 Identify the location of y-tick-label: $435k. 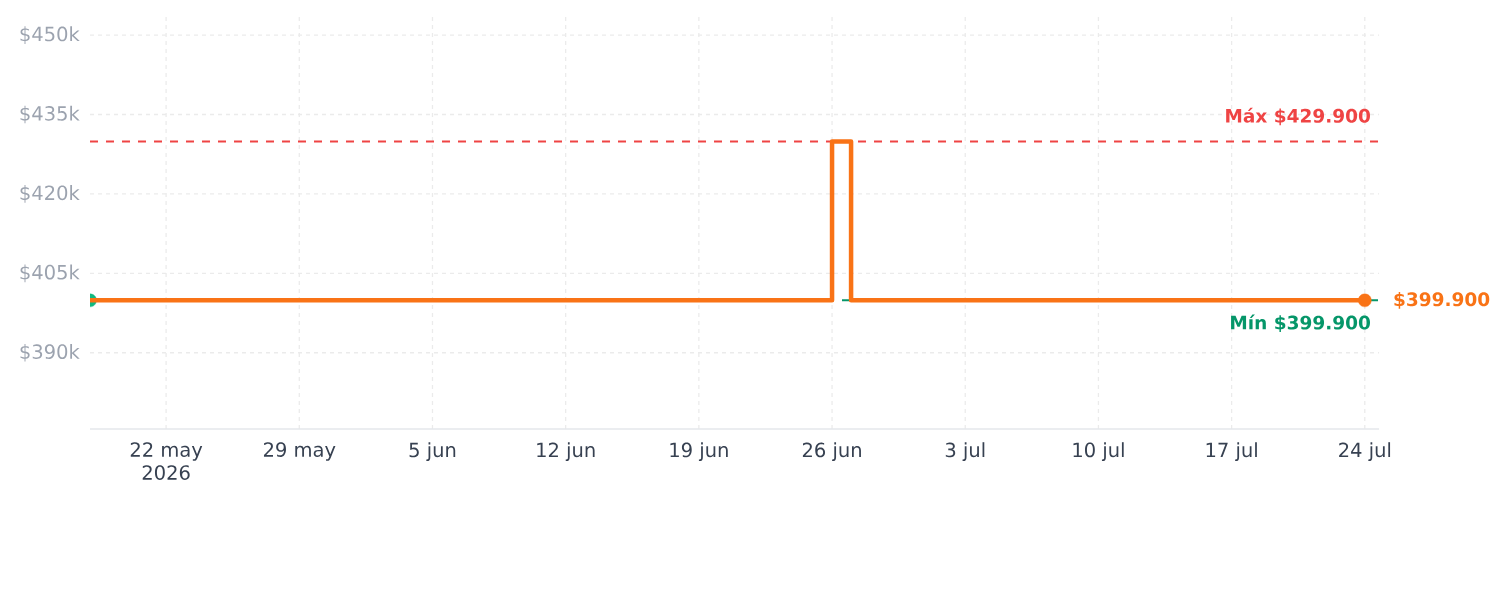
(50, 114).